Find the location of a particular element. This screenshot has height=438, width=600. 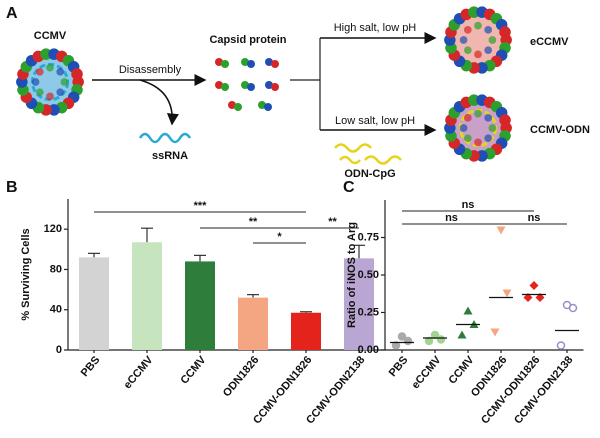

label: ODN-CpG is located at coordinates (369, 174).